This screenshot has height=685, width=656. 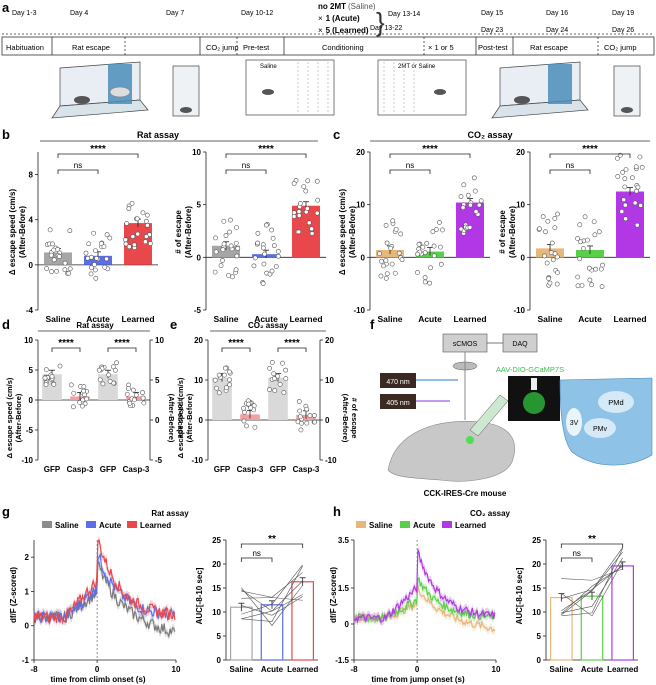 What do you see at coordinates (417, 67) in the screenshot?
I see `box-label: 2MT or Saline` at bounding box center [417, 67].